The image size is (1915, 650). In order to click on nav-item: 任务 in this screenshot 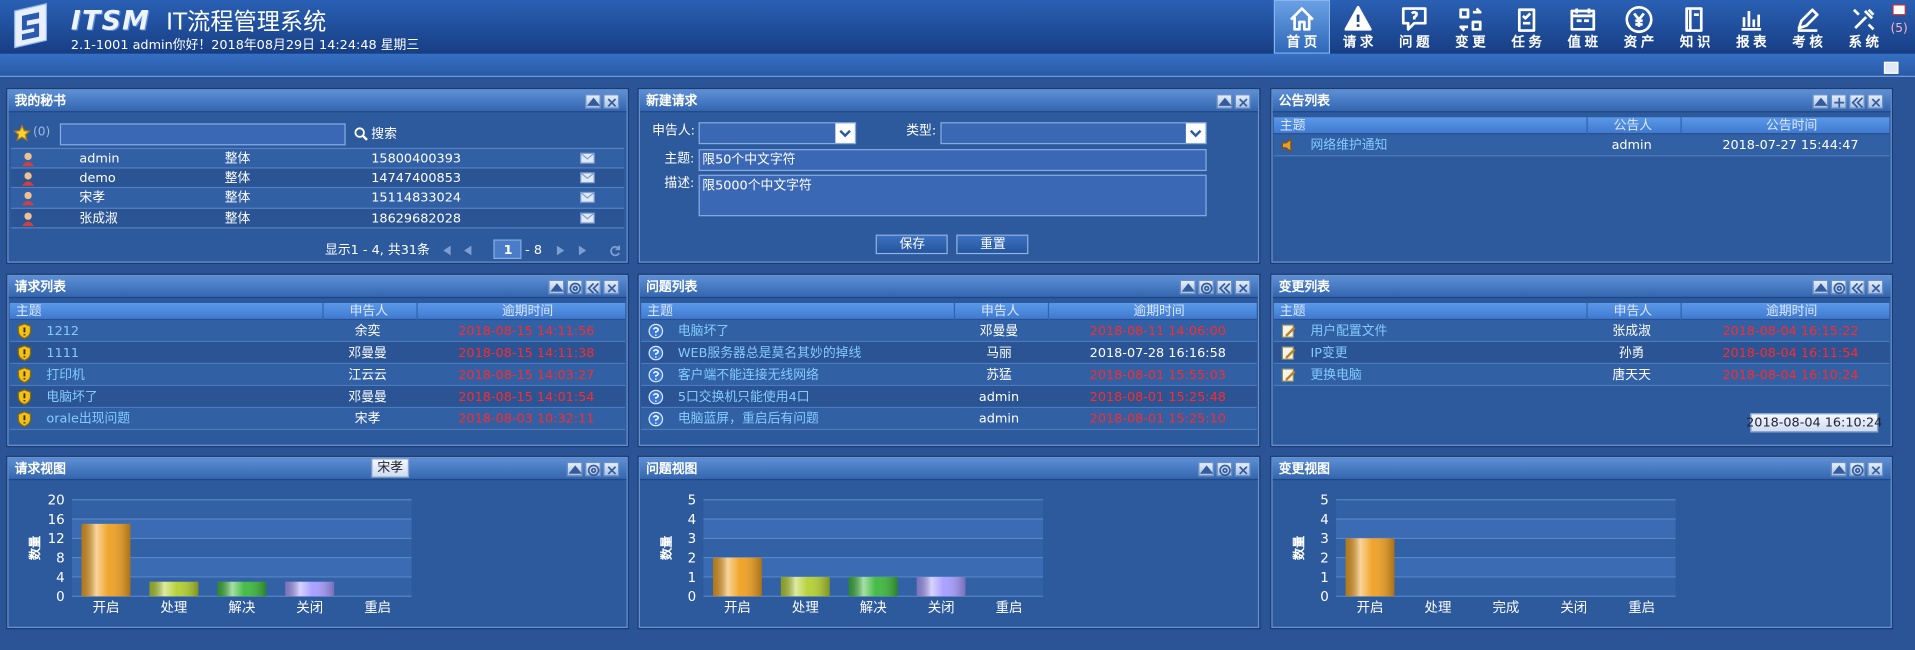, I will do `click(1528, 42)`.